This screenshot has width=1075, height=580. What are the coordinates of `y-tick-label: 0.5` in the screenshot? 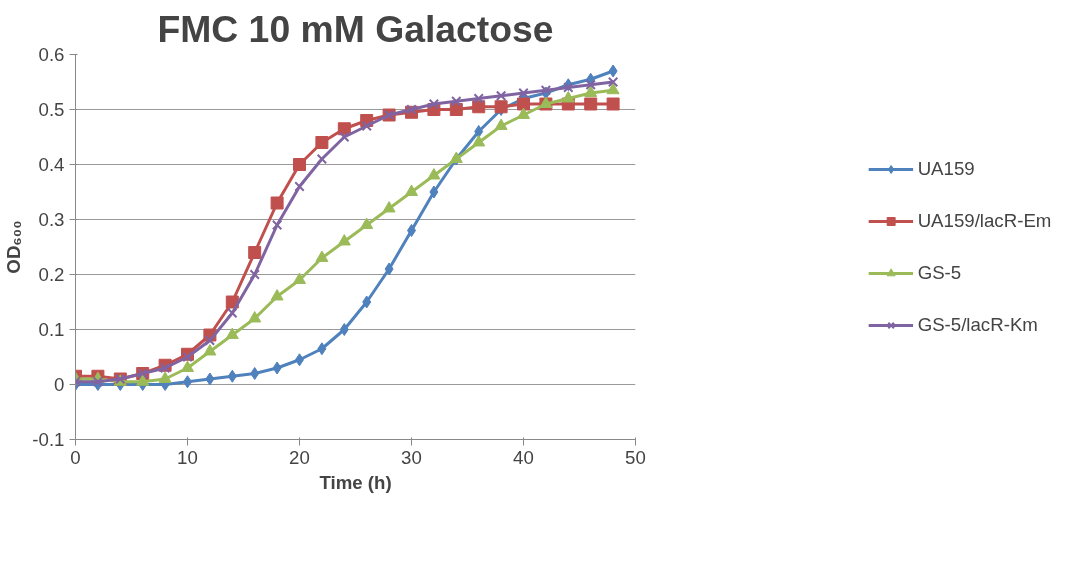 It's located at (51, 109).